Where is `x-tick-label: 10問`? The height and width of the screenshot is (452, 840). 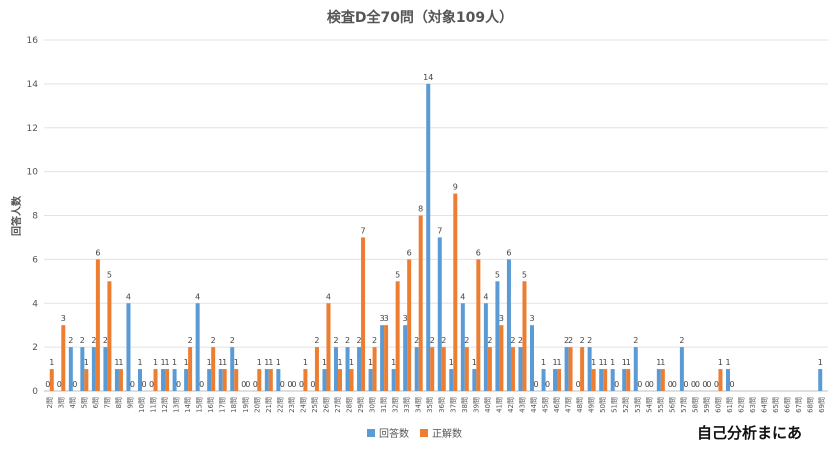
x-tick-label: 10問 is located at coordinates (142, 405).